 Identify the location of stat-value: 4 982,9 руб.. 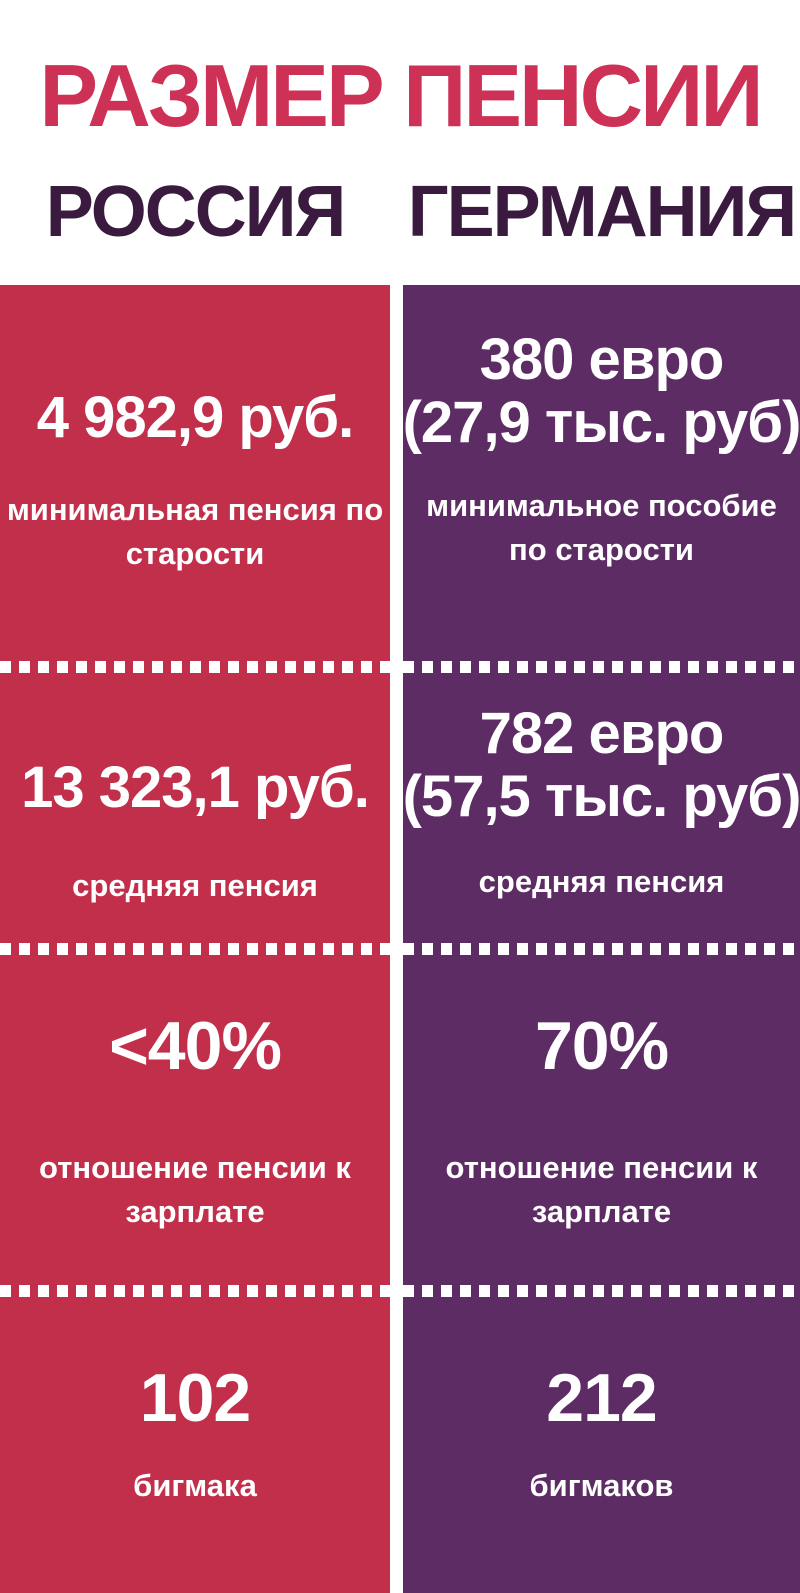
(195, 417).